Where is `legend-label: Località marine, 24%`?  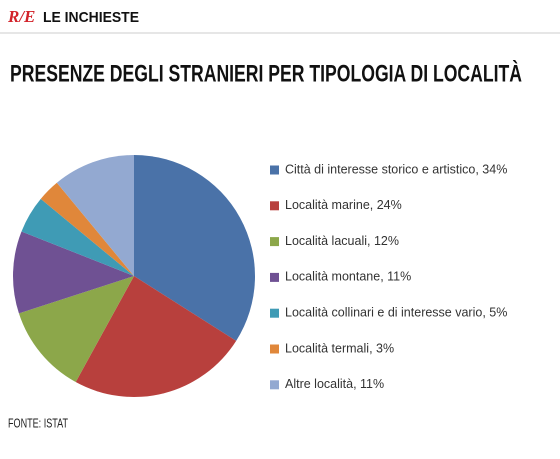
legend-label: Località marine, 24% is located at coordinates (343, 205).